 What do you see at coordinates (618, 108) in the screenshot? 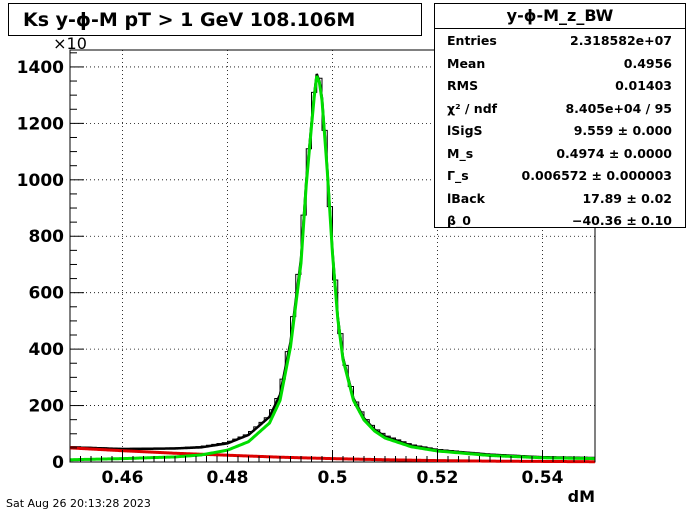
I see `stats-value: 8.405e+04 / 95` at bounding box center [618, 108].